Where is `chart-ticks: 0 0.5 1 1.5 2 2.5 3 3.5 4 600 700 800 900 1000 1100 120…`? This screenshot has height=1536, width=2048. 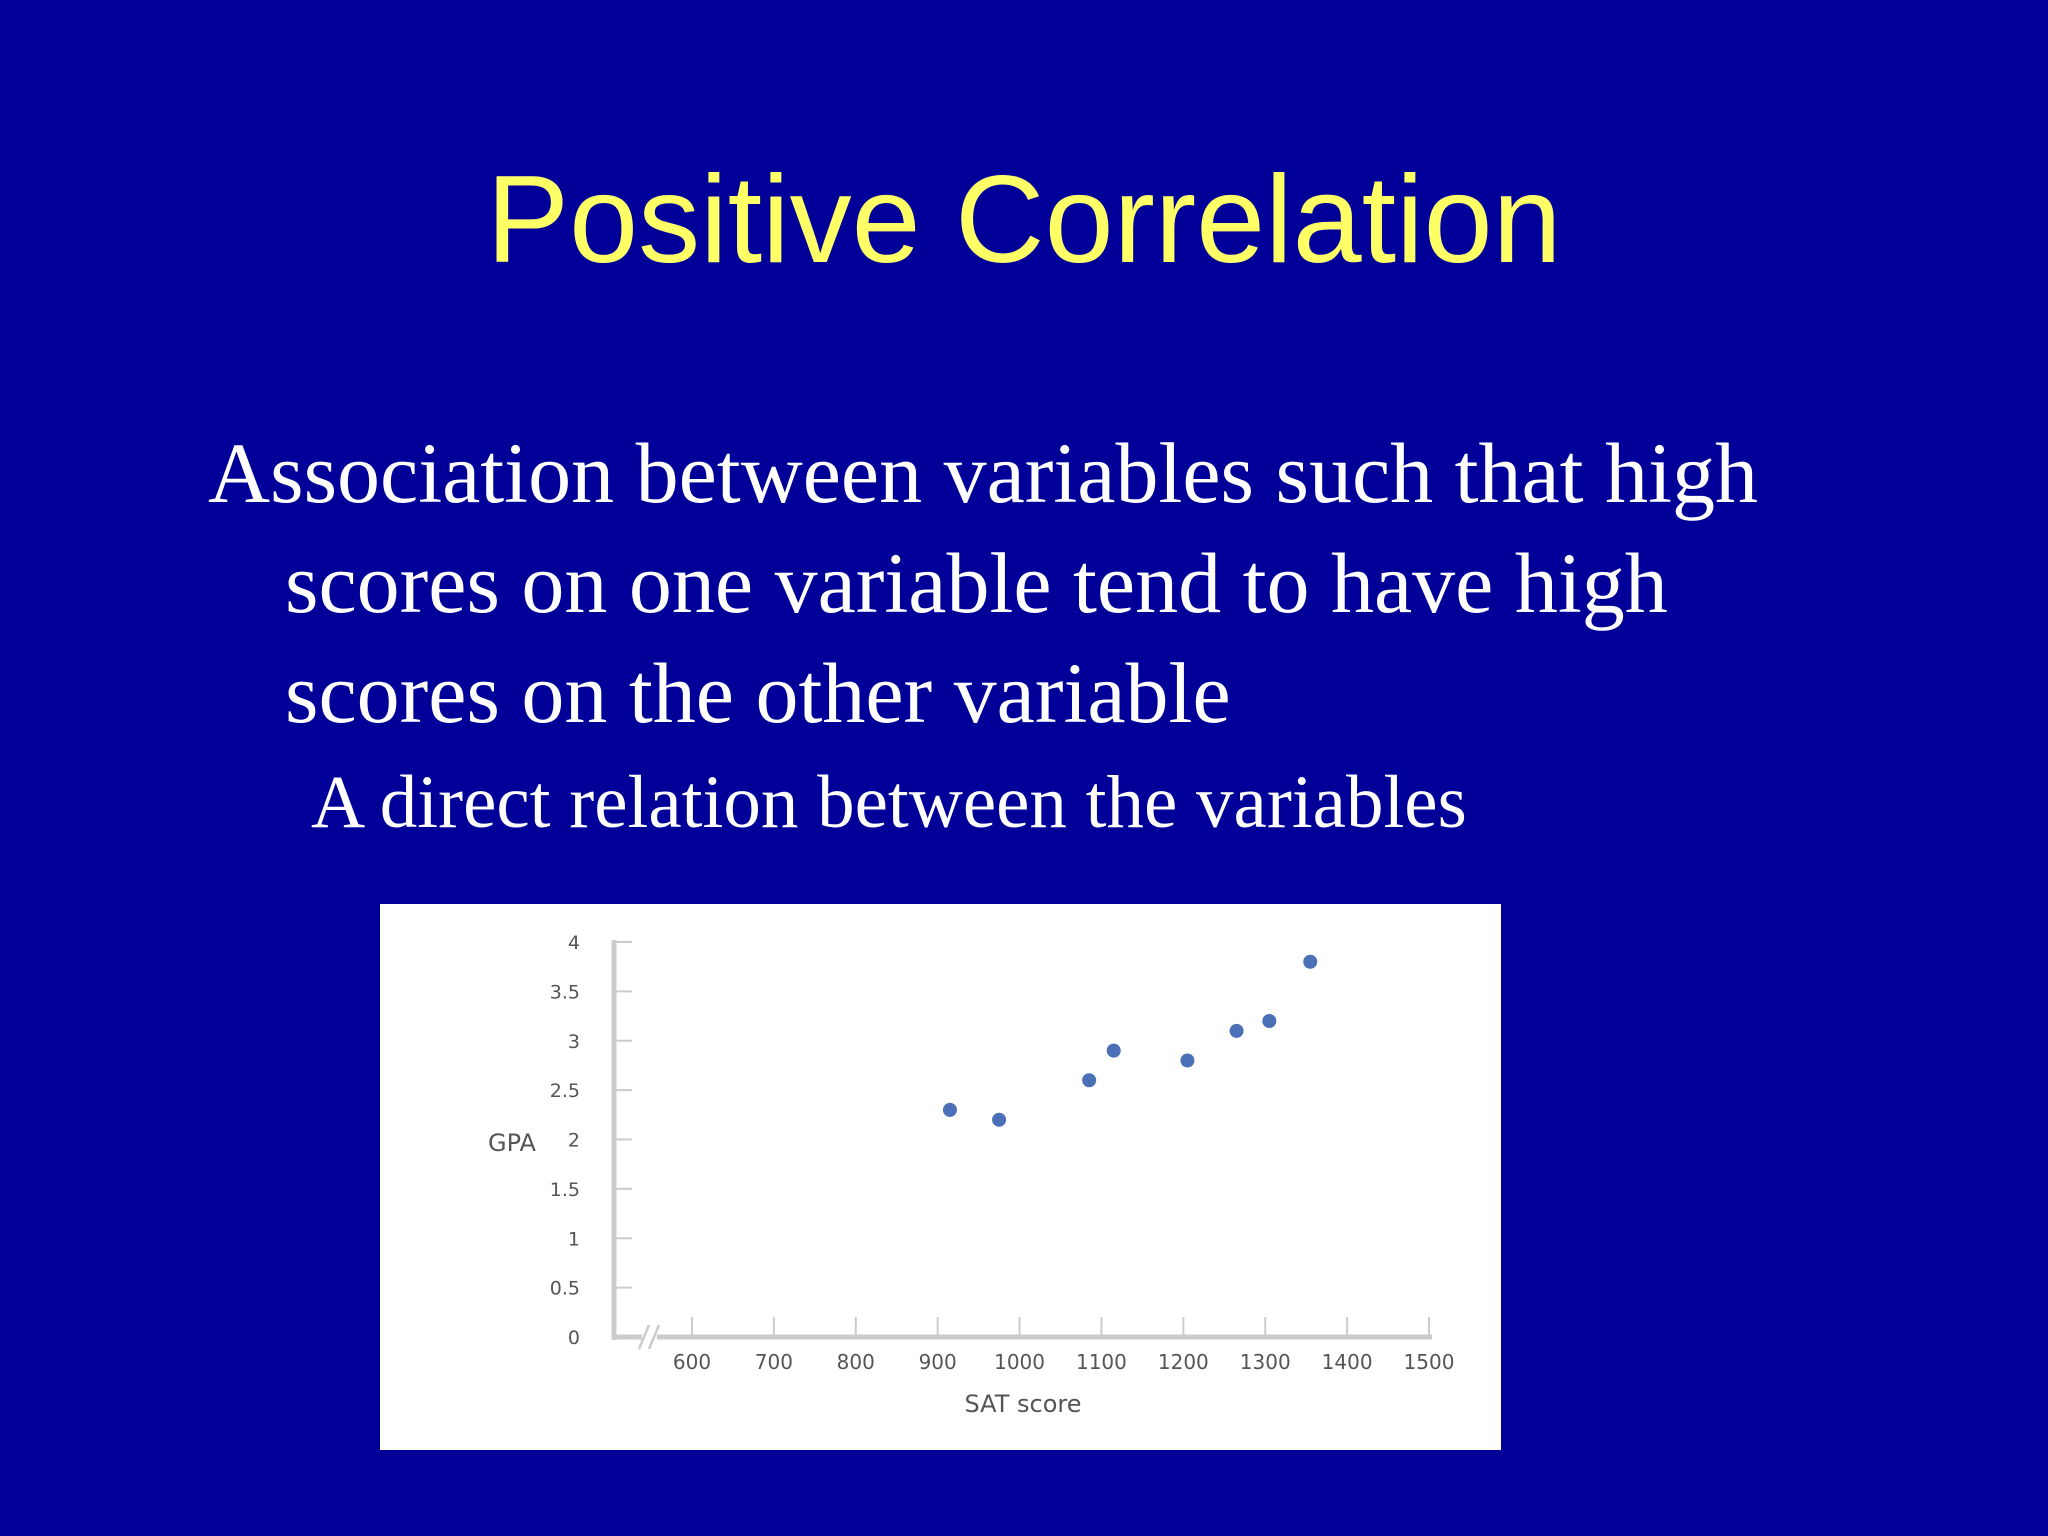 chart-ticks: 0 0.5 1 1.5 2 2.5 3 3.5 4 600 700 800 900 1000 1100 120… is located at coordinates (1002, 1153).